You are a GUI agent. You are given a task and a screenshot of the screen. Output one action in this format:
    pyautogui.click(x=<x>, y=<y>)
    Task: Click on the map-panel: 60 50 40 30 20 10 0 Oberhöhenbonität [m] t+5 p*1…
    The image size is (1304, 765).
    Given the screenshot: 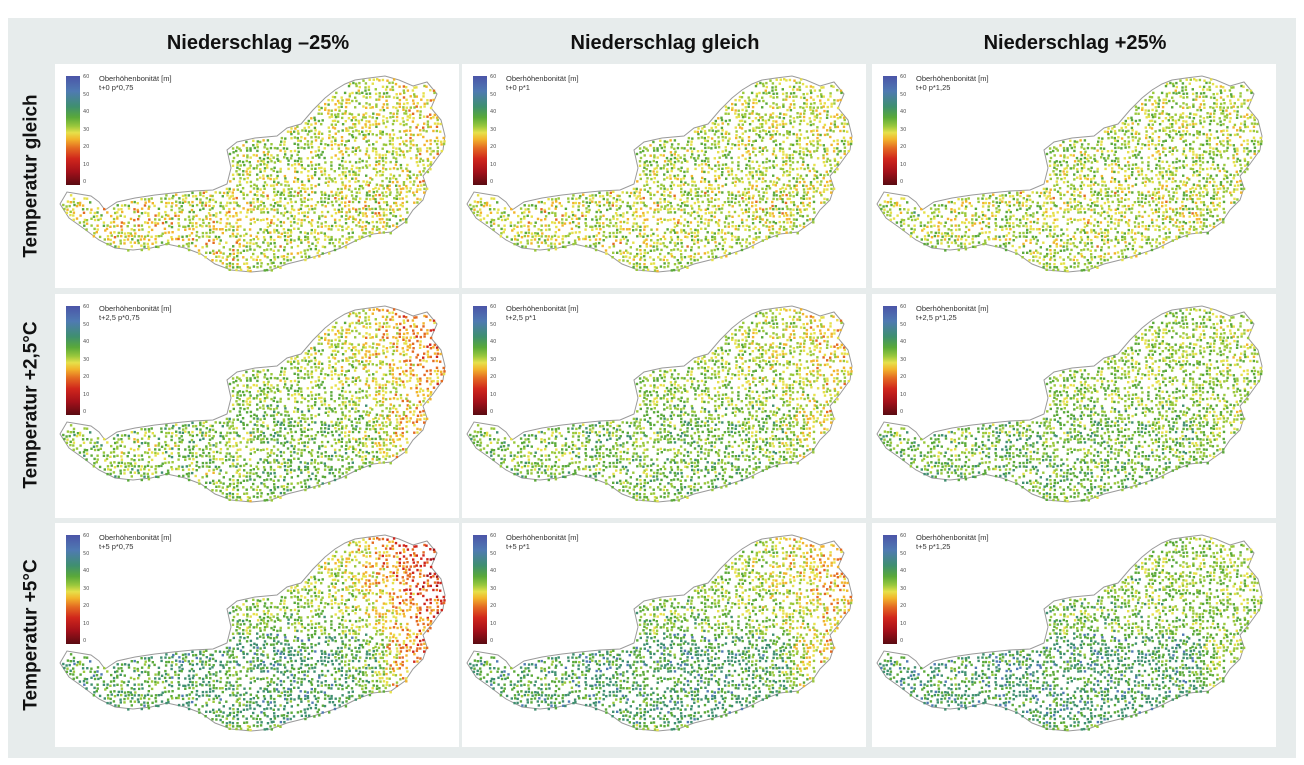 What is the action you would take?
    pyautogui.click(x=1074, y=635)
    